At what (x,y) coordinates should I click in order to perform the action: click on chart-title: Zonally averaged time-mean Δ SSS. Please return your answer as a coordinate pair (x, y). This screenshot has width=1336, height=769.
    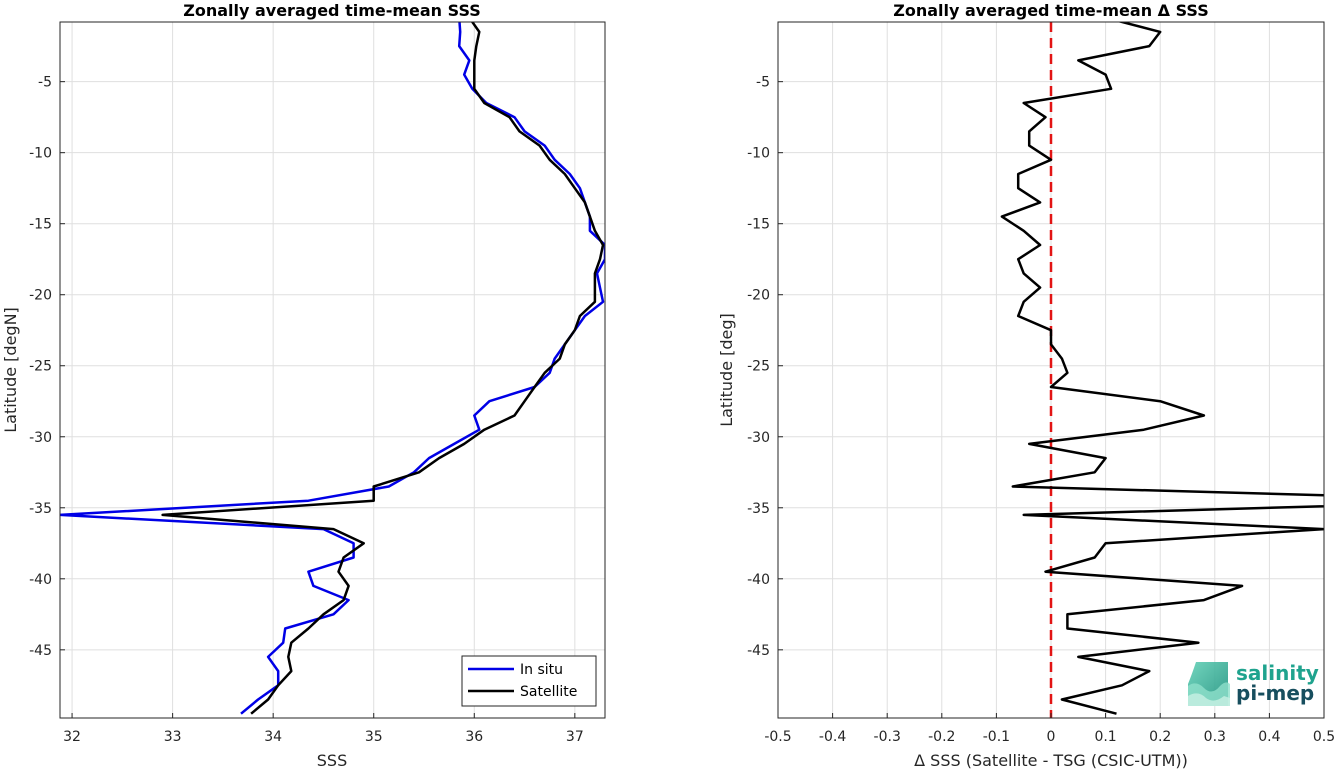
    Looking at the image, I should click on (1051, 10).